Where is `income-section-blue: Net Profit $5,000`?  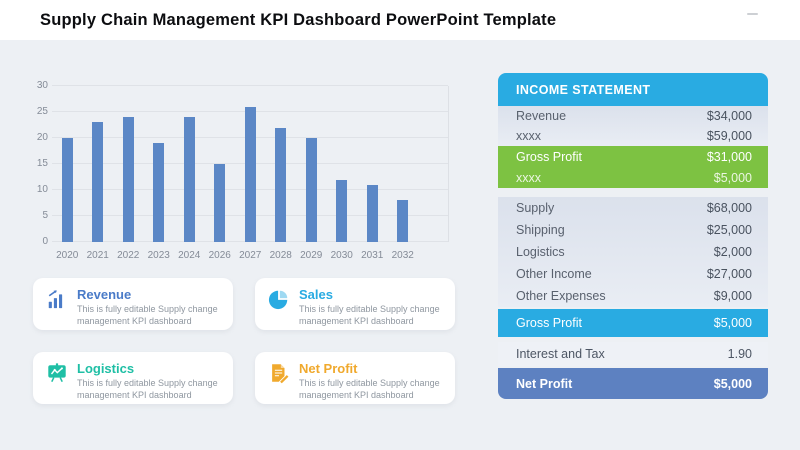
income-section-blue: Net Profit $5,000 is located at coordinates (633, 383).